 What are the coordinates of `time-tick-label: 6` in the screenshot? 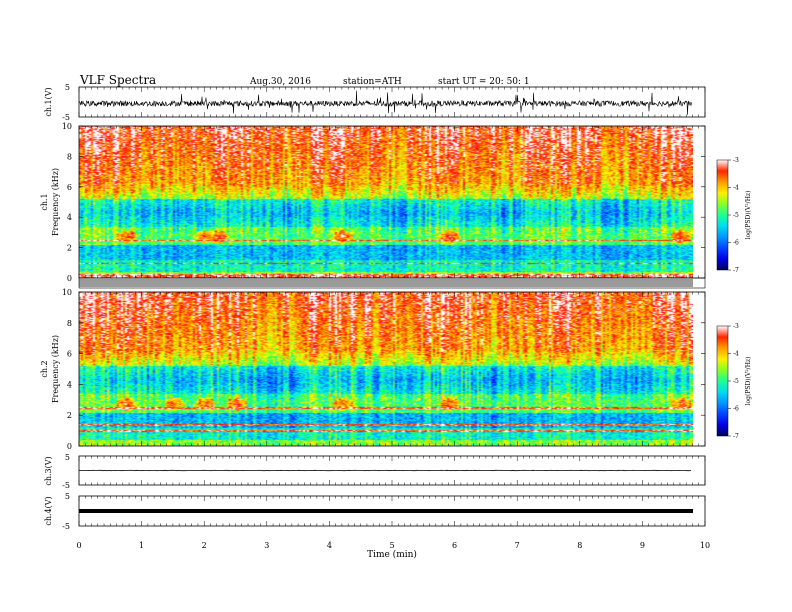 It's located at (454, 545).